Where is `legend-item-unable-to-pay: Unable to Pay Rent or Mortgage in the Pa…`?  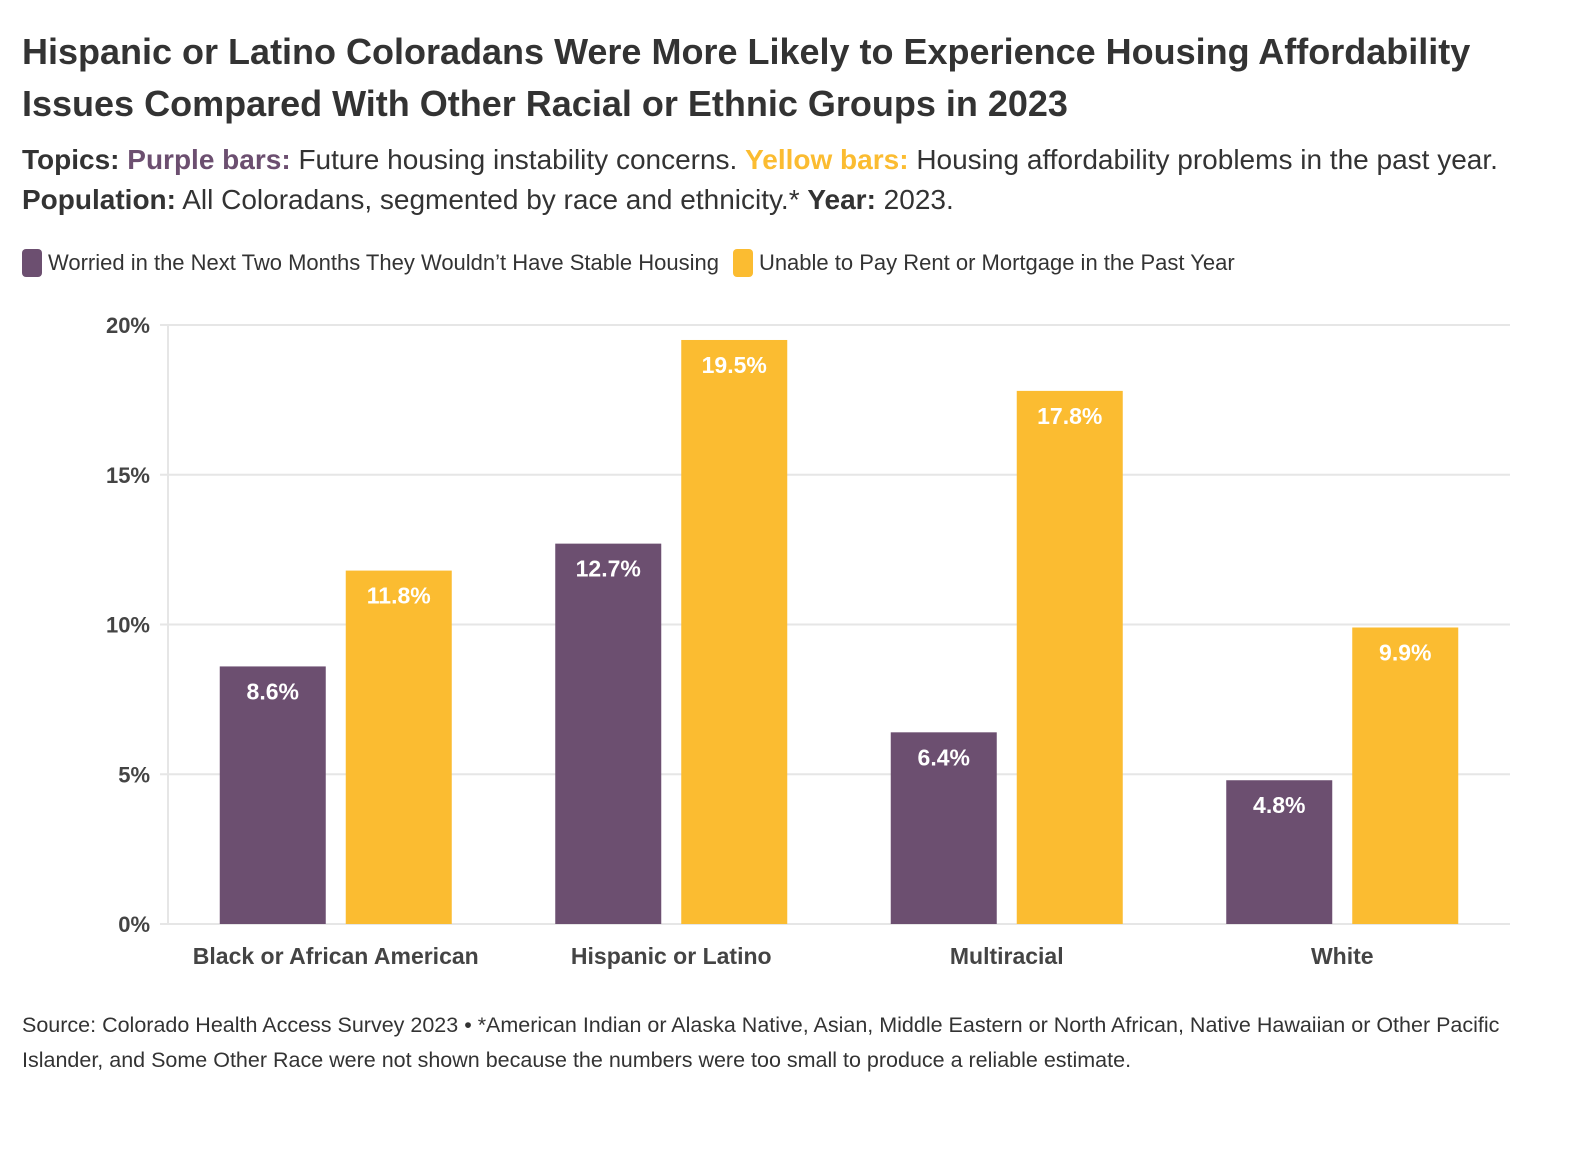 legend-item-unable-to-pay: Unable to Pay Rent or Mortgage in the Pa… is located at coordinates (983, 263).